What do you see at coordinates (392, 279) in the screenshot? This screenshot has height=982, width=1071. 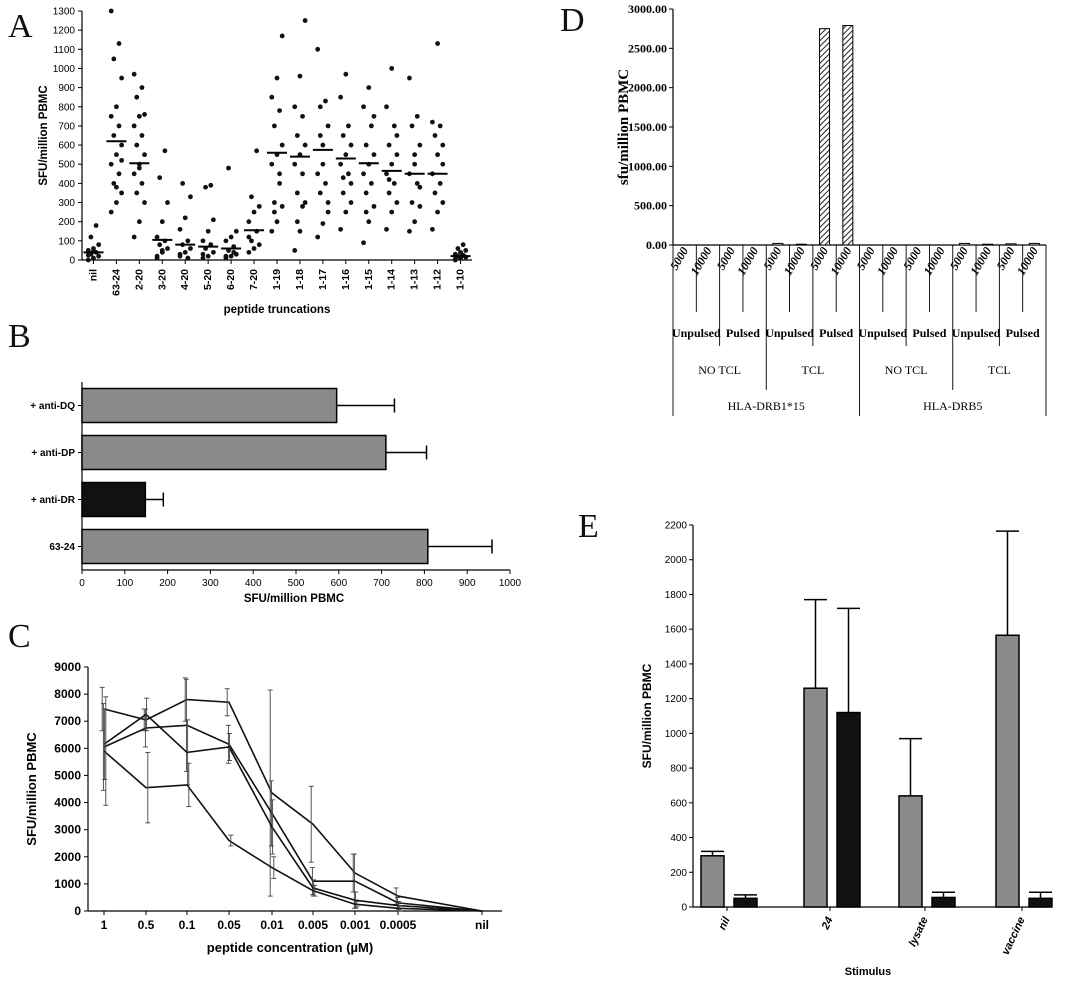 I see `x-tick-label: 1-14` at bounding box center [392, 279].